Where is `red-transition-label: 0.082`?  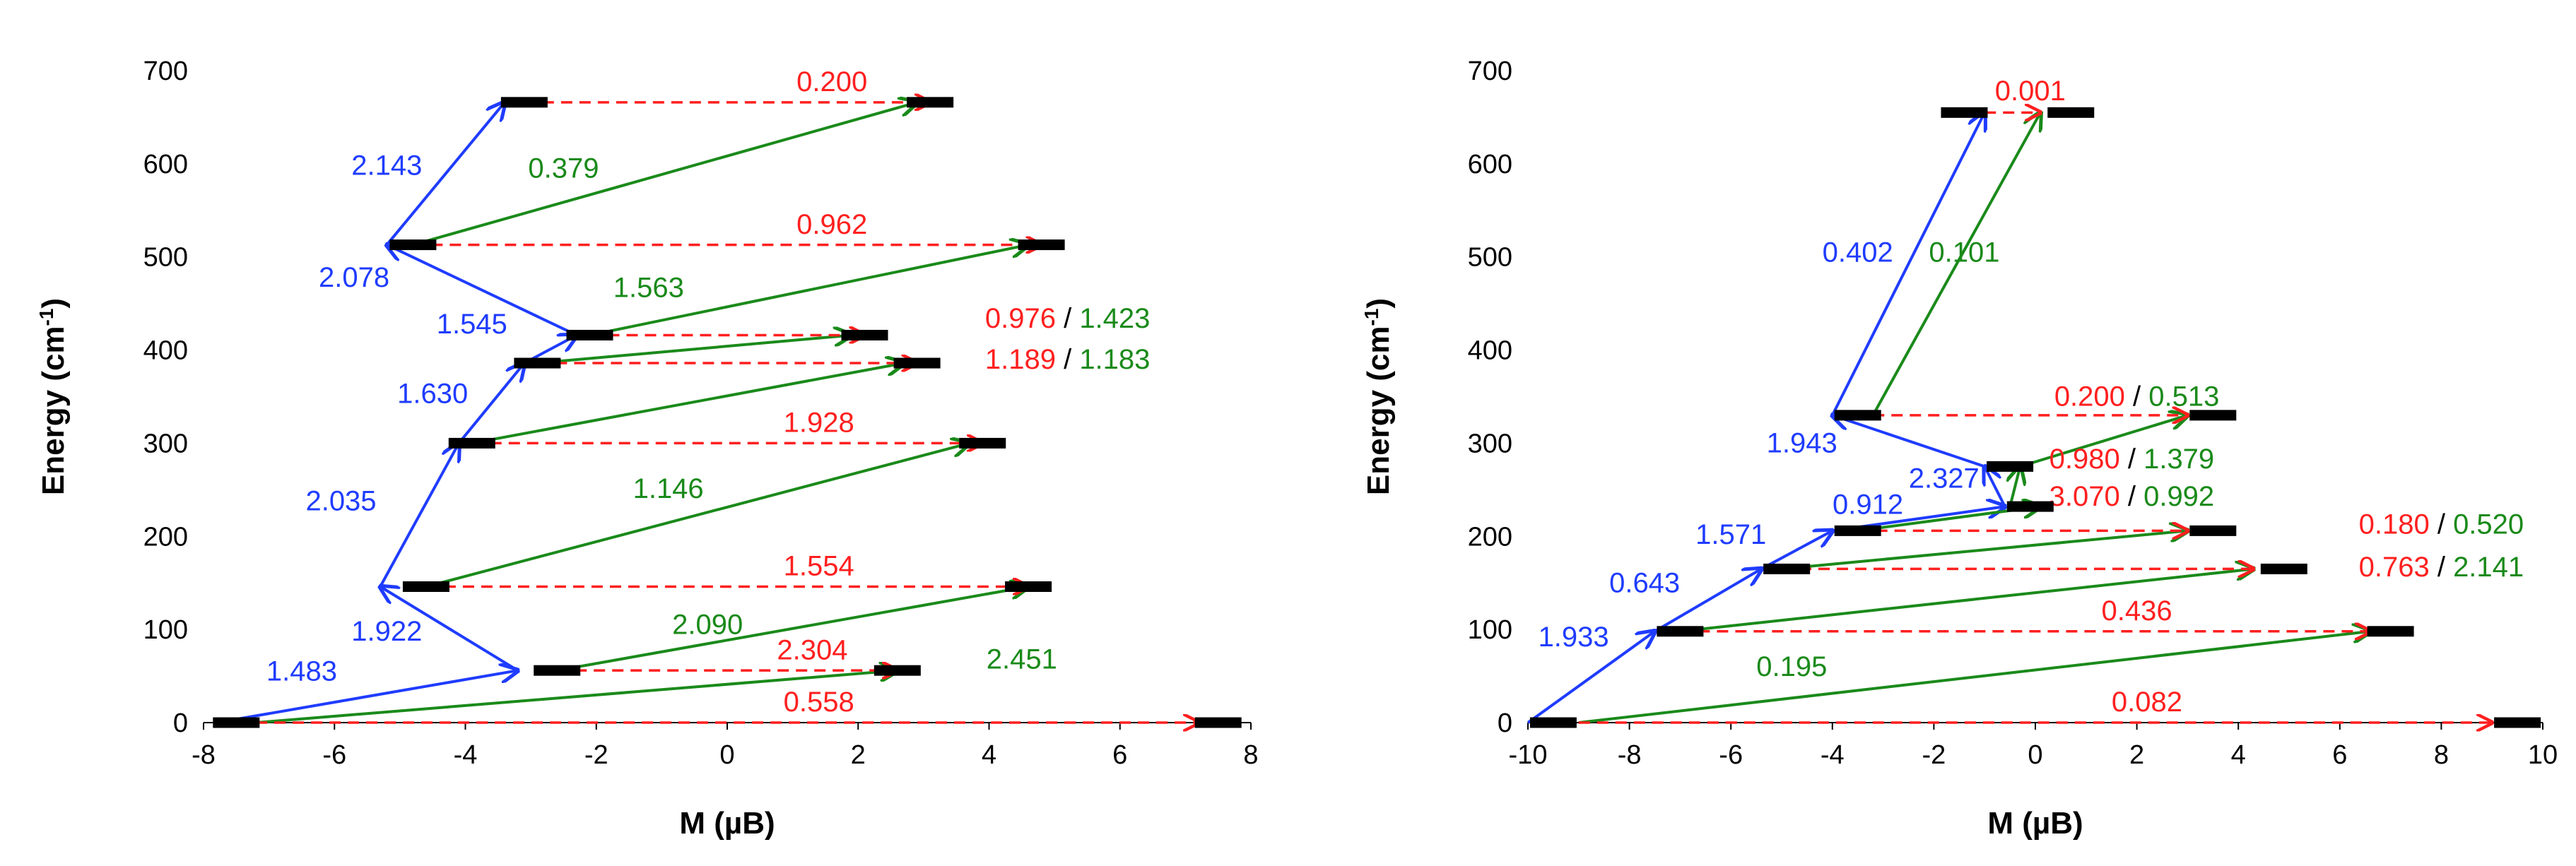
red-transition-label: 0.082 is located at coordinates (2147, 702).